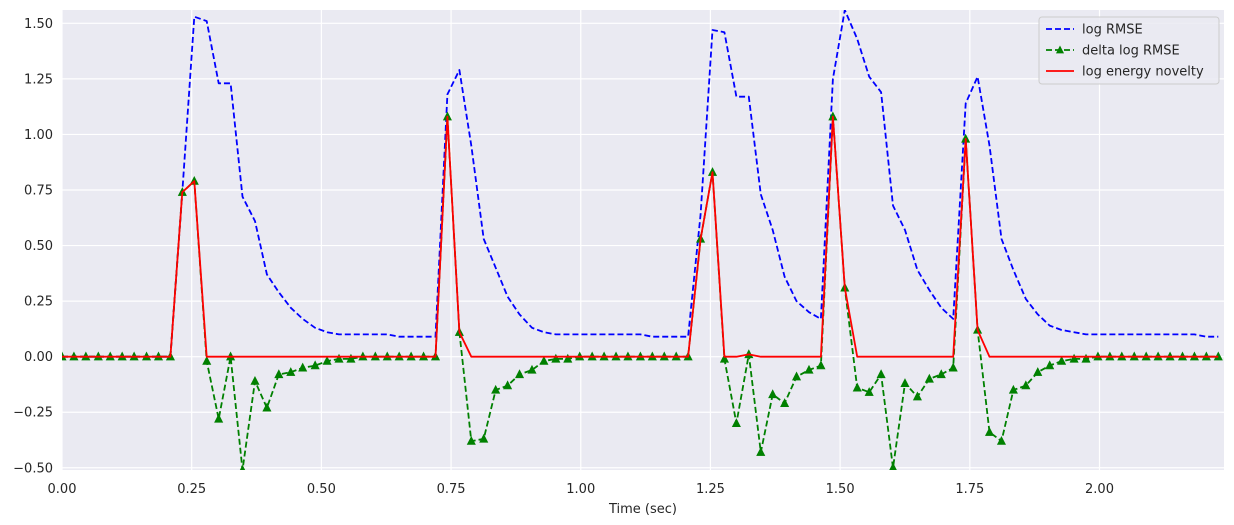 The height and width of the screenshot is (525, 1234). Describe the element at coordinates (33, 468) in the screenshot. I see `y-tick-label: −0.50` at that location.